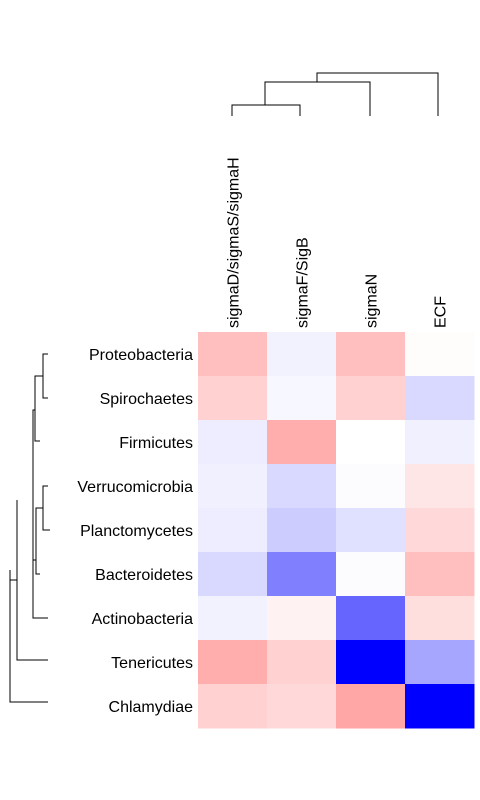 The image size is (480, 800). I want to click on row-label: Spirochaetes, so click(146, 399).